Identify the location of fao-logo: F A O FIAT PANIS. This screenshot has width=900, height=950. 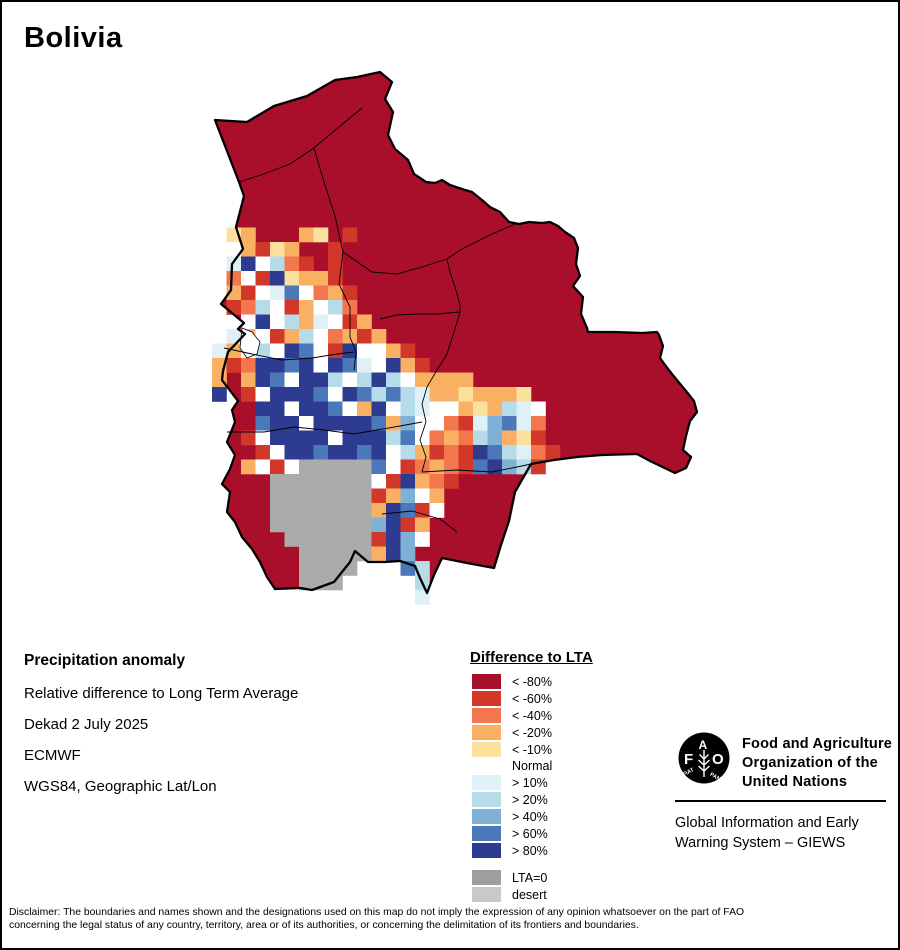
(704, 758).